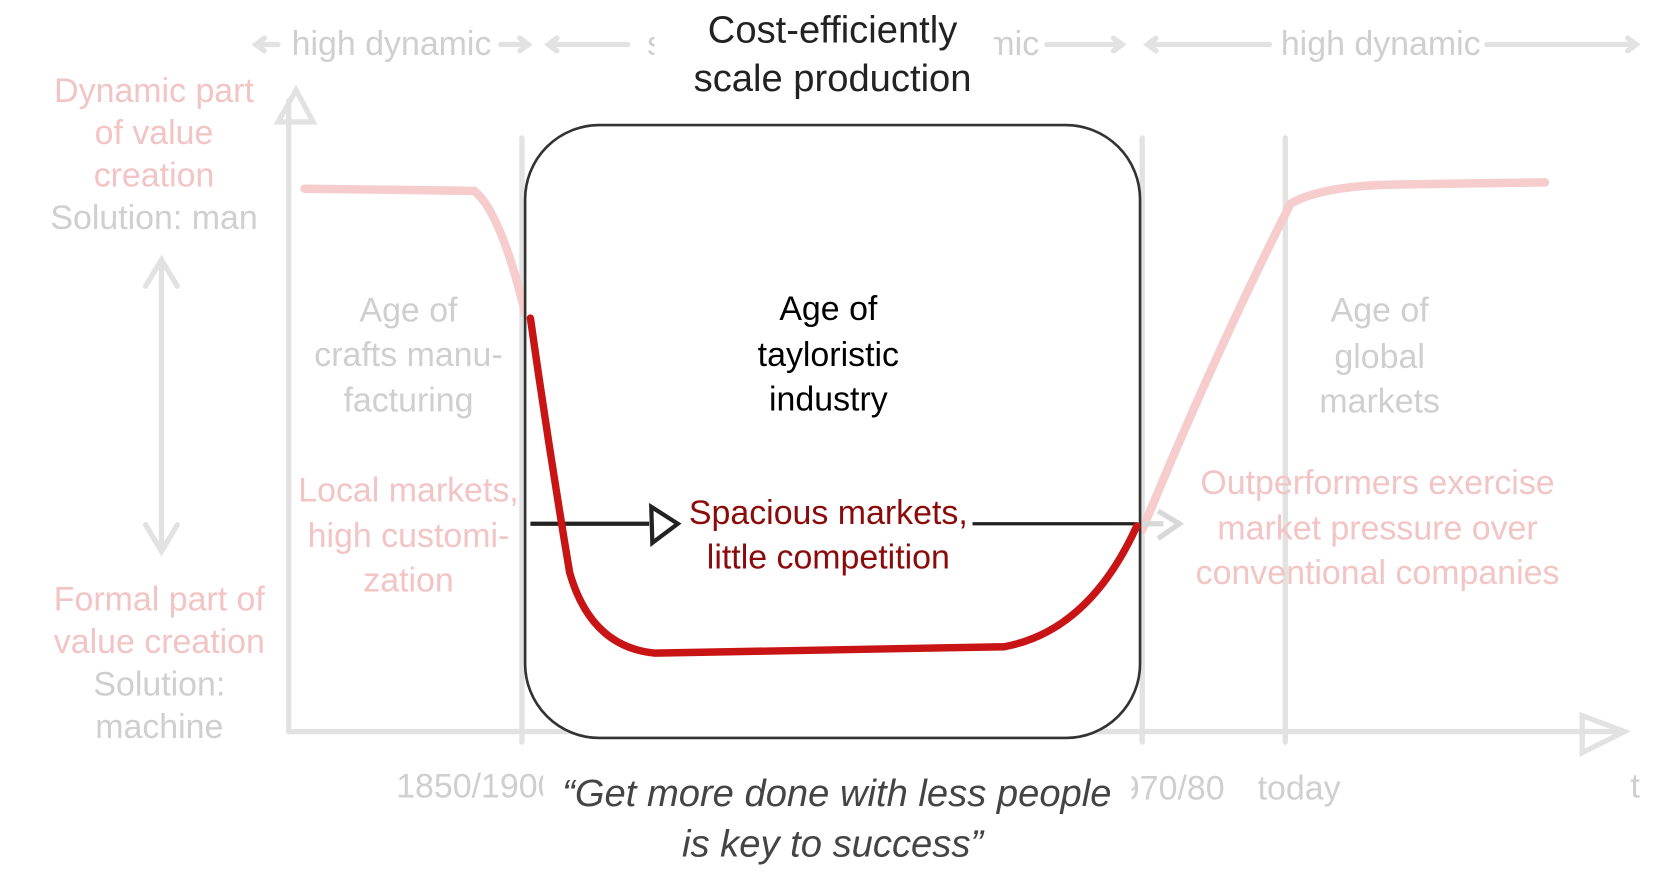  Describe the element at coordinates (159, 685) in the screenshot. I see `axis-label: Solution:` at that location.